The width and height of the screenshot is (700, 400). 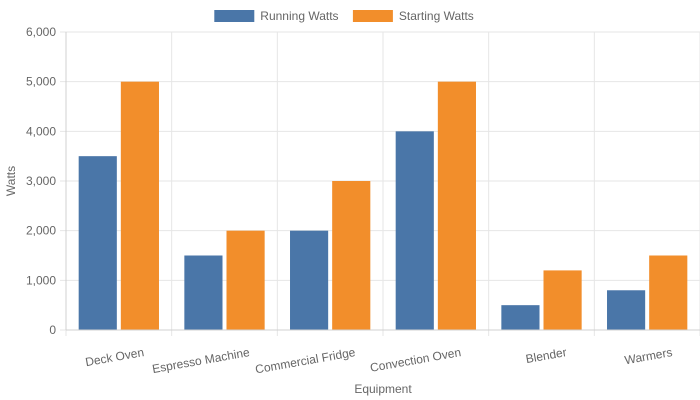 I want to click on y-tick-label: 1,000, so click(x=41, y=280).